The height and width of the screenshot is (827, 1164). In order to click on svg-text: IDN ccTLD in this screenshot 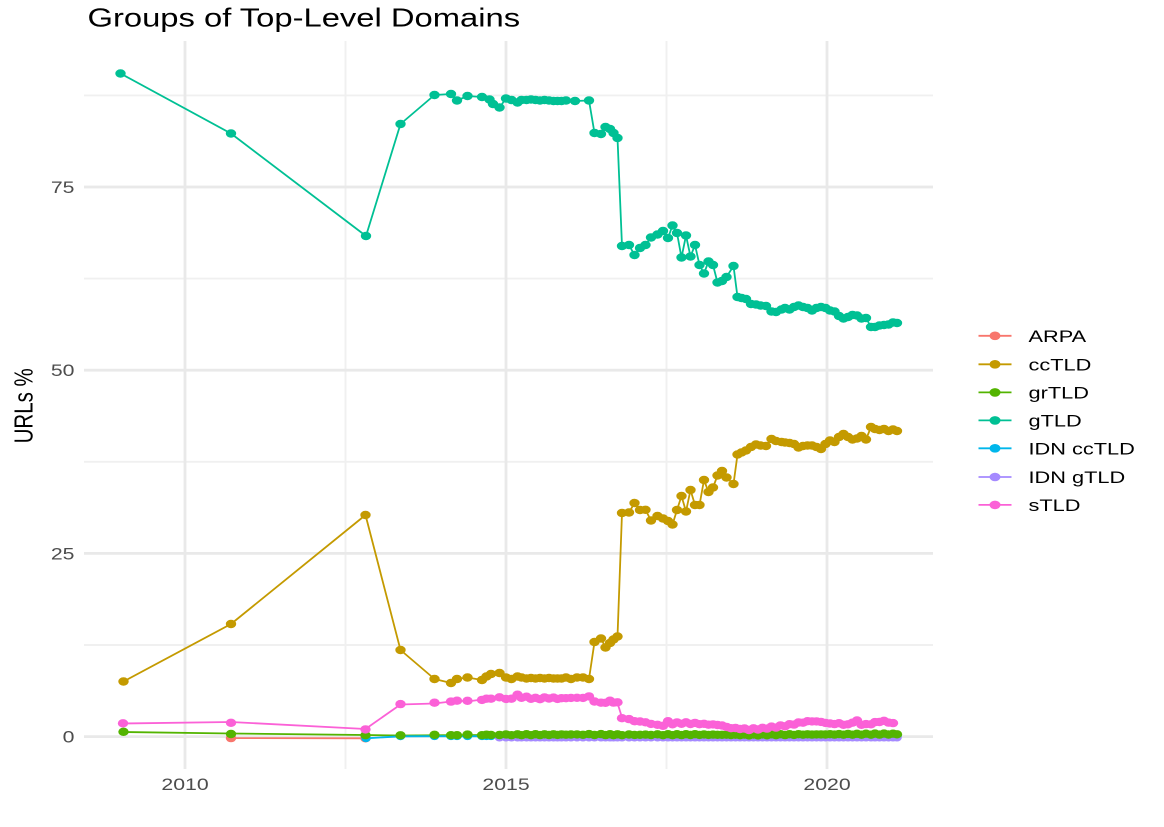, I will do `click(1082, 448)`.